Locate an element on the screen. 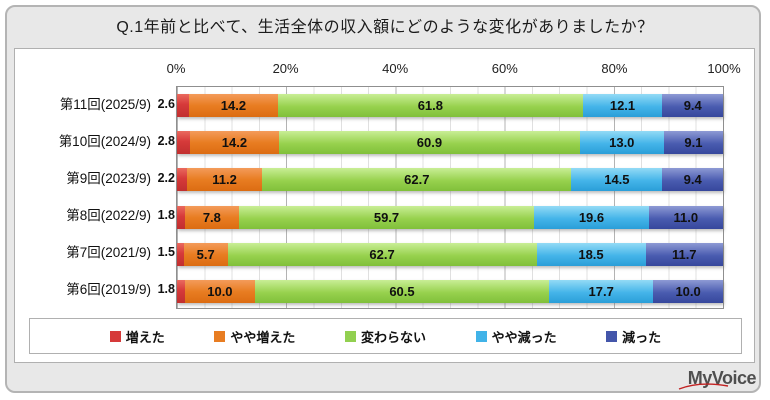 This screenshot has width=770, height=400. bar-segment: 12.1 is located at coordinates (622, 105).